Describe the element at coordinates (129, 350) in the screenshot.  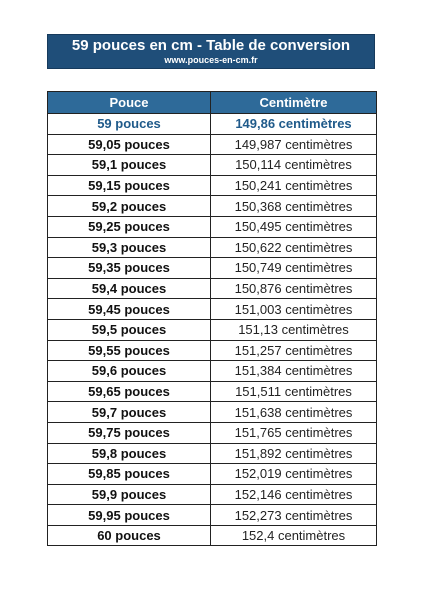
I see `inch-value: 59,55 pouces` at that location.